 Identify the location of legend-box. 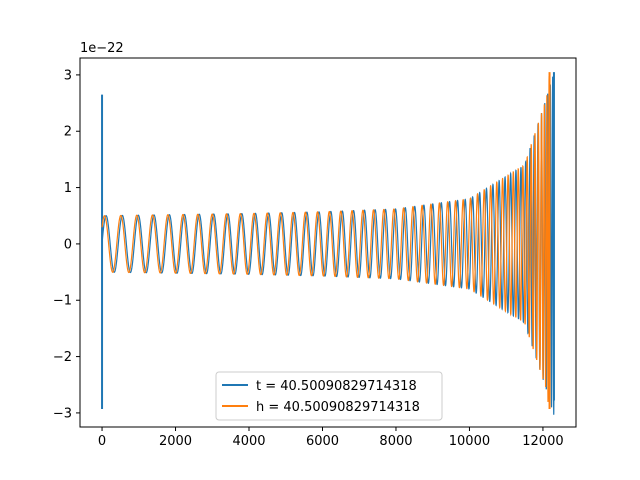
(329, 396).